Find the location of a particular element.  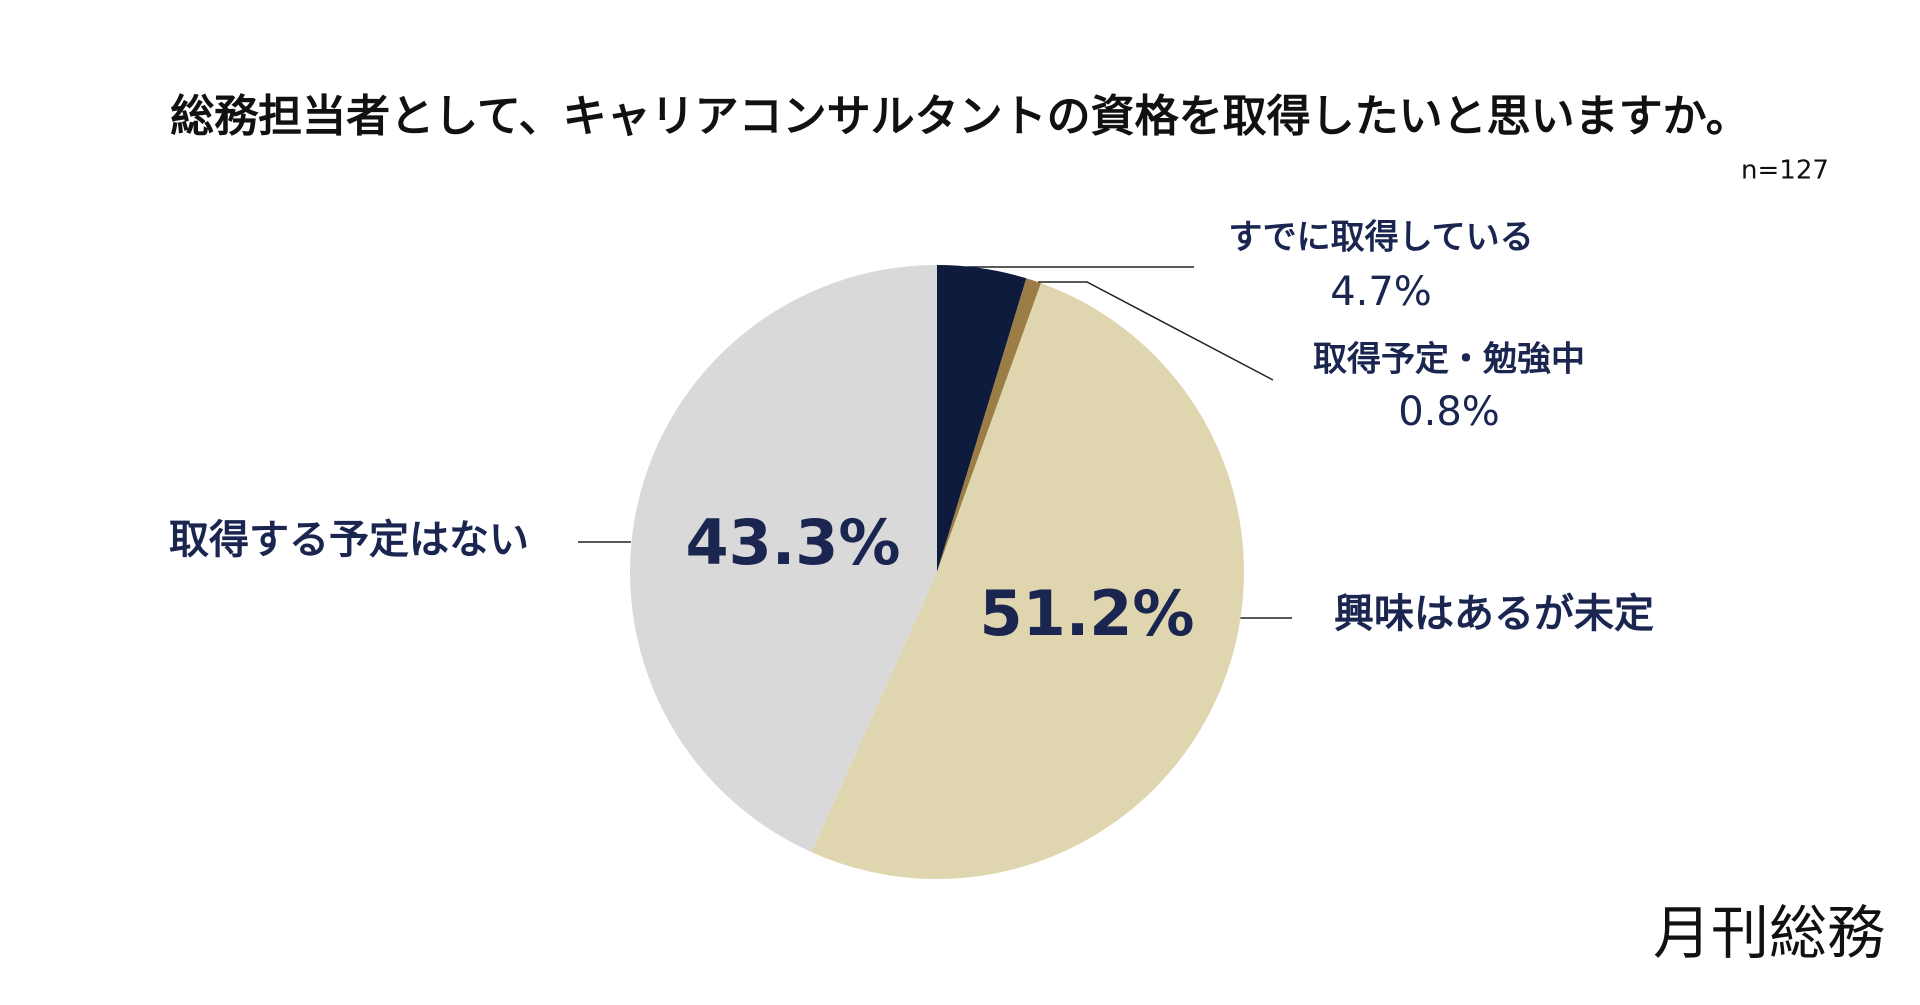

slice-label: すでに取得している is located at coordinates (1380, 238).